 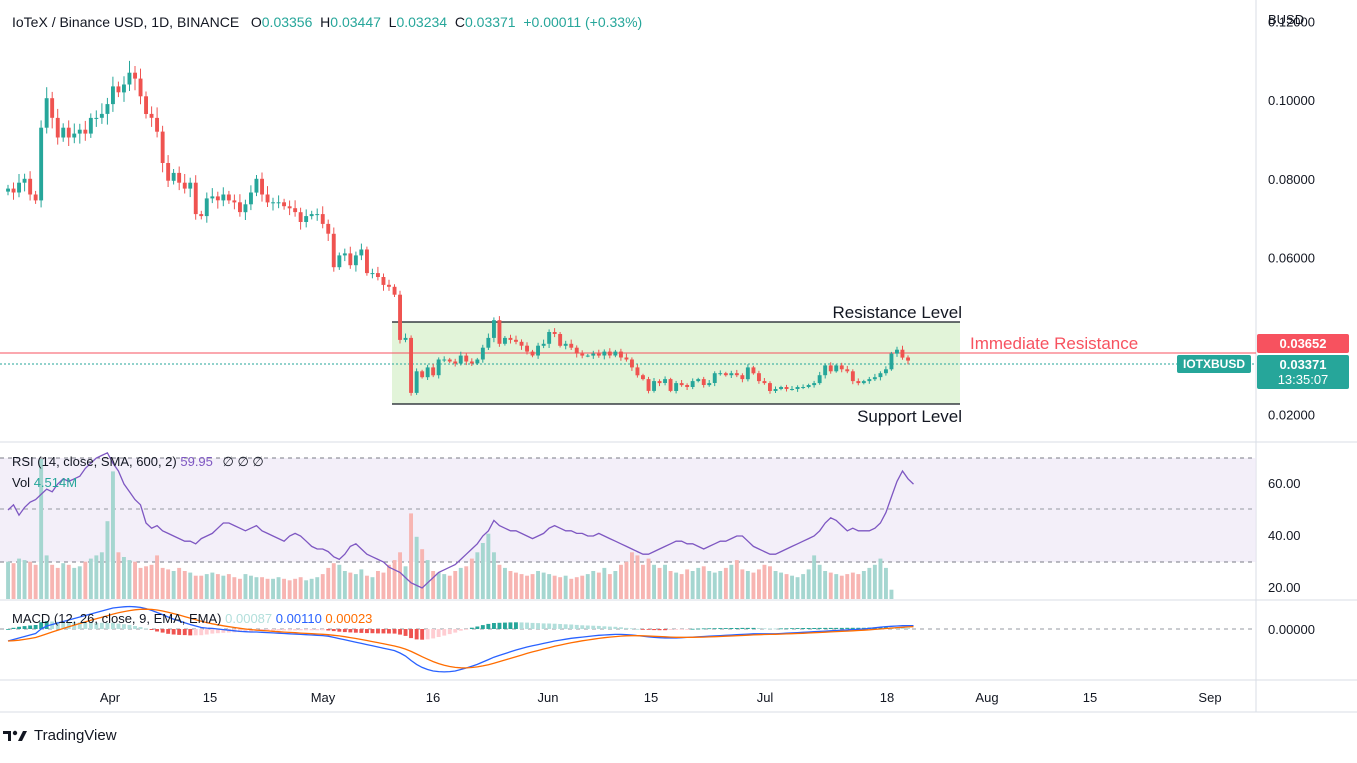 I want to click on symbol-tag: IOTXBUSD, so click(x=1214, y=364).